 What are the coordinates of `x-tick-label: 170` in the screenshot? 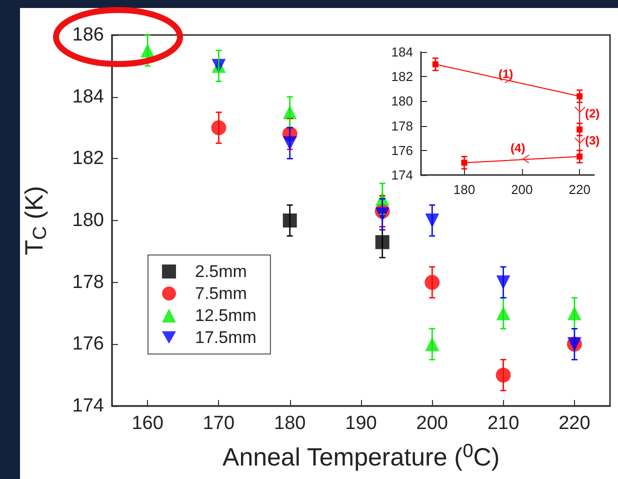 It's located at (218, 423).